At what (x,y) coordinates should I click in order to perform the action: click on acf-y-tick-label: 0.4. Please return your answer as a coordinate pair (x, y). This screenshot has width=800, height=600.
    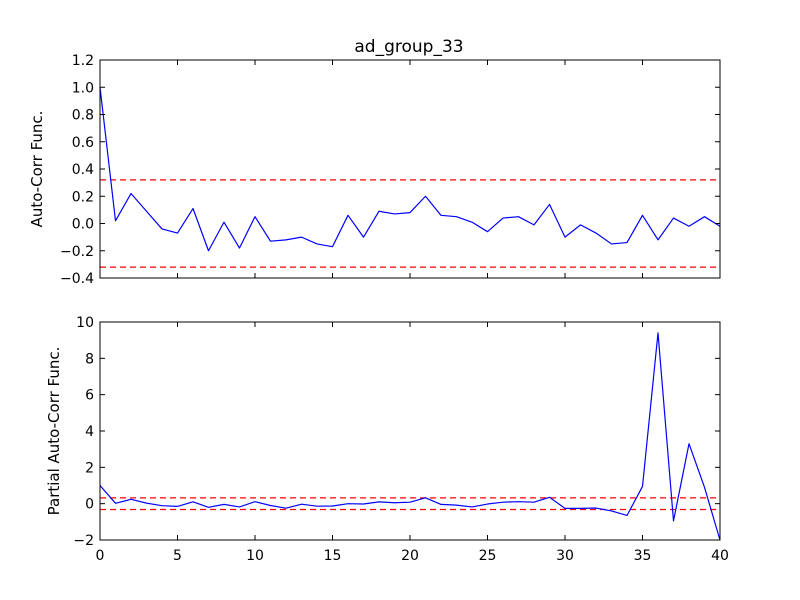
    Looking at the image, I should click on (83, 170).